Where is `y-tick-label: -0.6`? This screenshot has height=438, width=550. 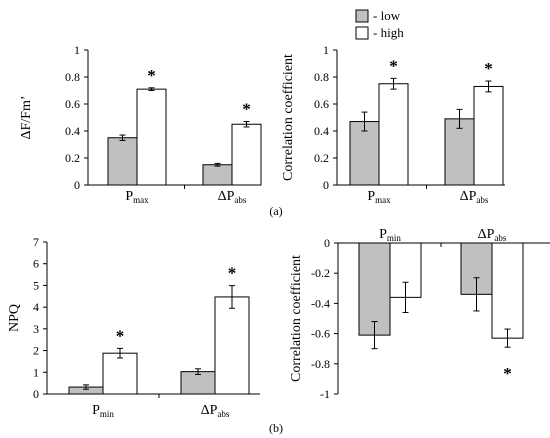
y-tick-label: -0.6 is located at coordinates (320, 334).